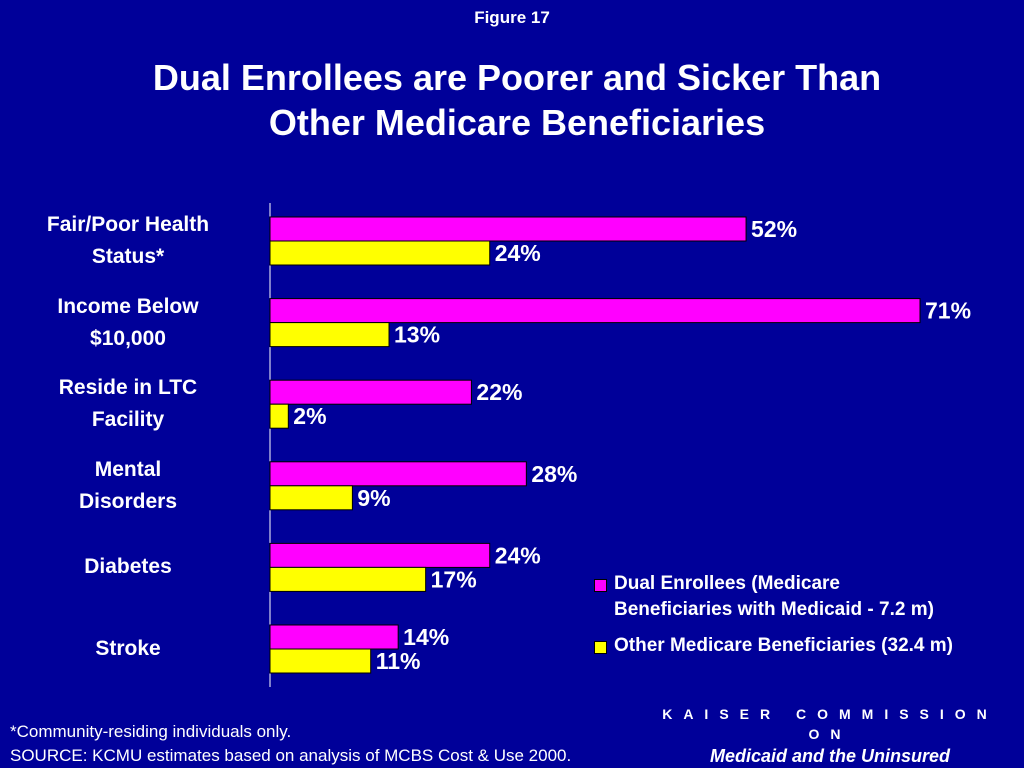 Image resolution: width=1024 pixels, height=768 pixels. What do you see at coordinates (309, 416) in the screenshot?
I see `data-label-other-2: 2%` at bounding box center [309, 416].